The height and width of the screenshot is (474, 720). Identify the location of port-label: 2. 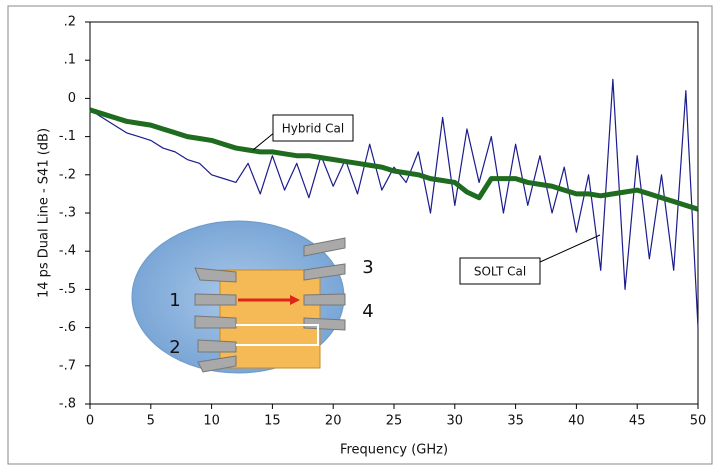
(174, 347).